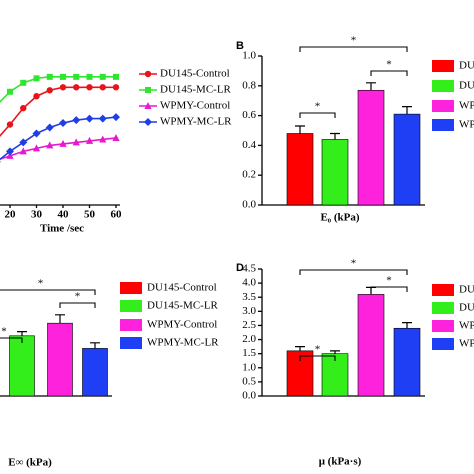 The width and height of the screenshot is (474, 474). What do you see at coordinates (249, 325) in the screenshot?
I see `y-tick-label: 2.5` at bounding box center [249, 325].